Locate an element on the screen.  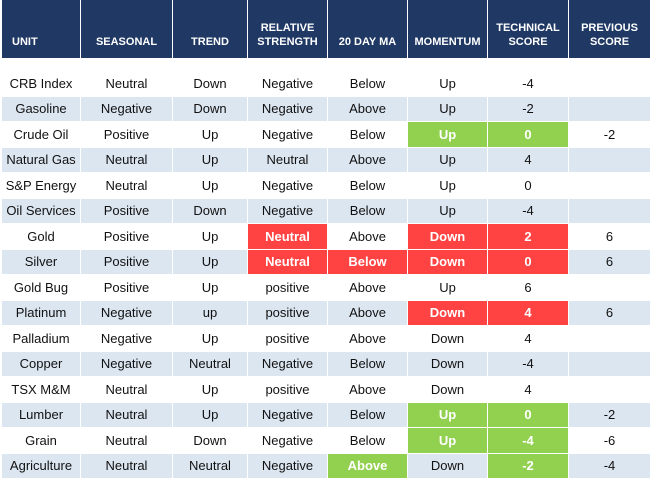
column-header: TECHNICAL SCORE is located at coordinates (528, 29).